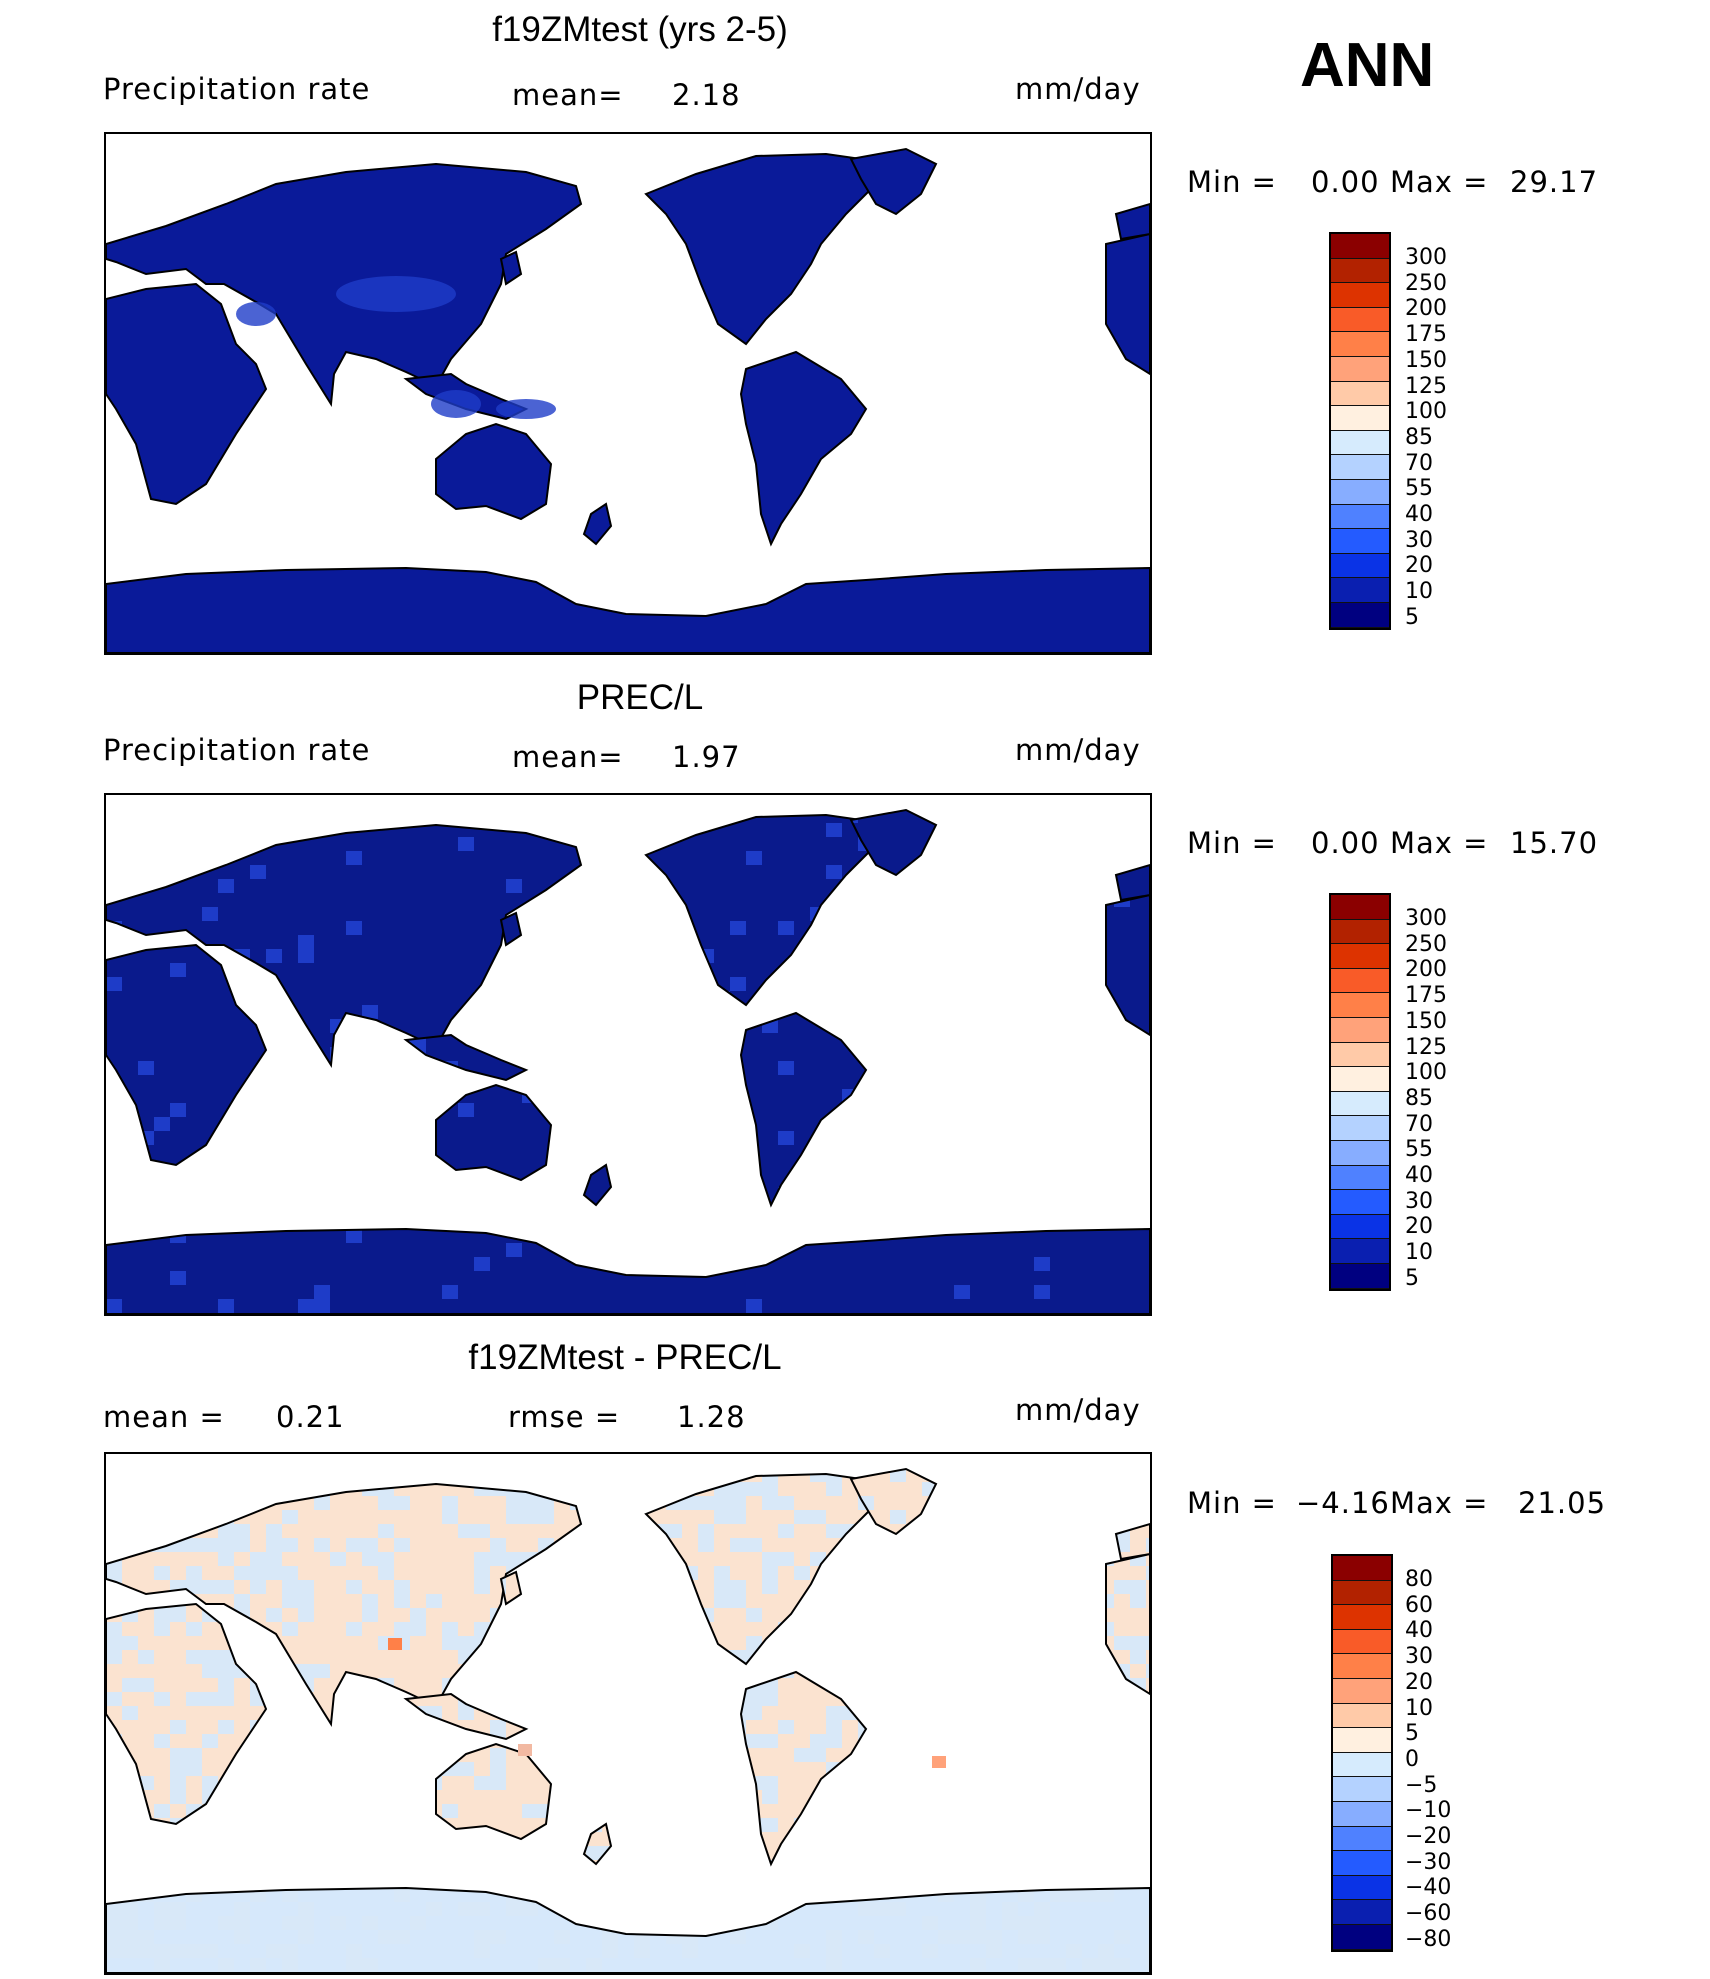  What do you see at coordinates (1426, 309) in the screenshot?
I see `scale-tick-label: 200` at bounding box center [1426, 309].